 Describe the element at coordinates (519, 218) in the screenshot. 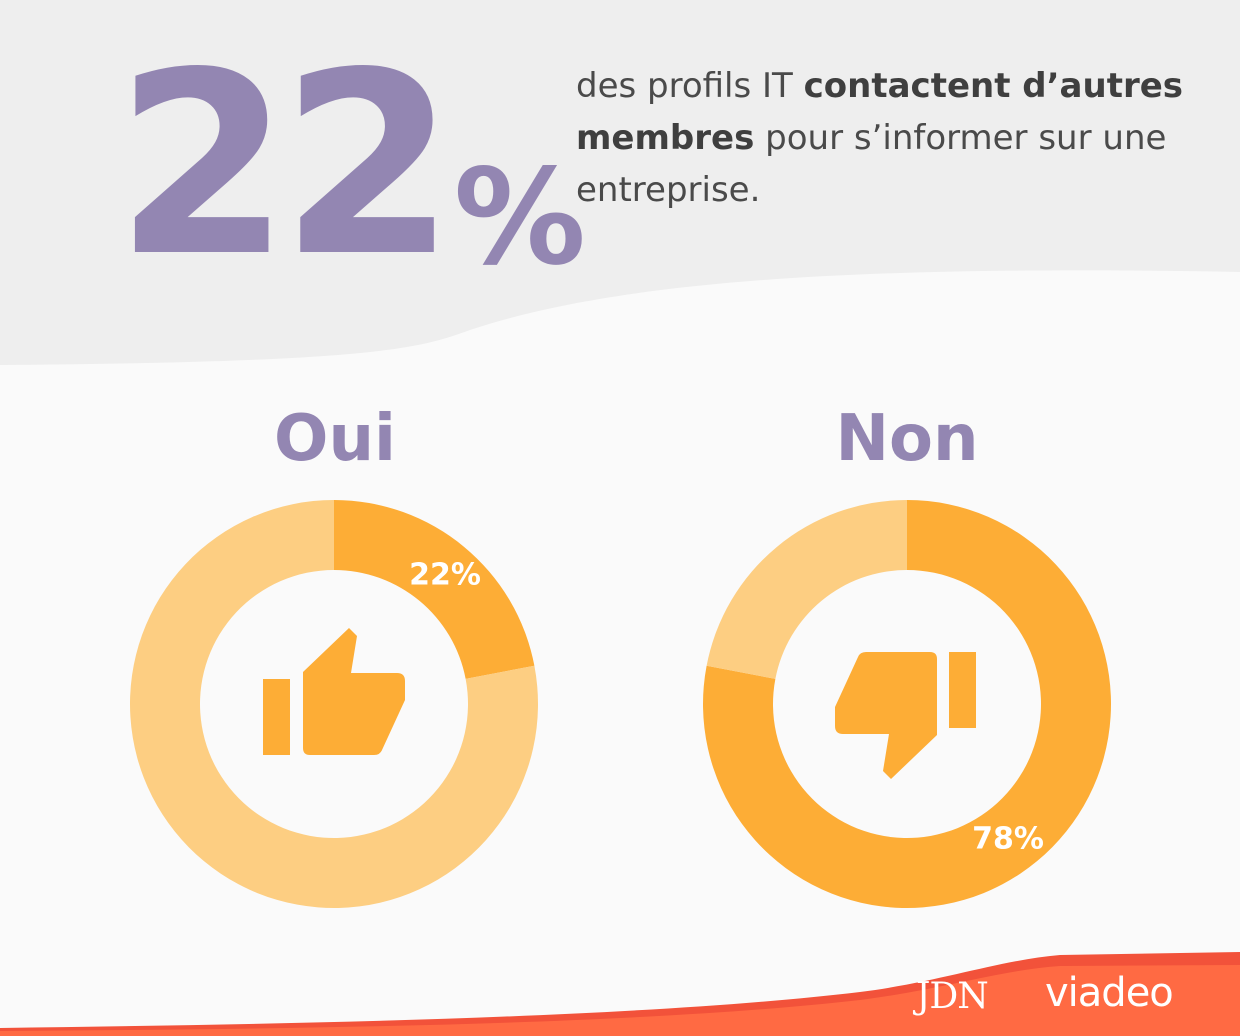

I see `headline-percent-sign: %` at that location.